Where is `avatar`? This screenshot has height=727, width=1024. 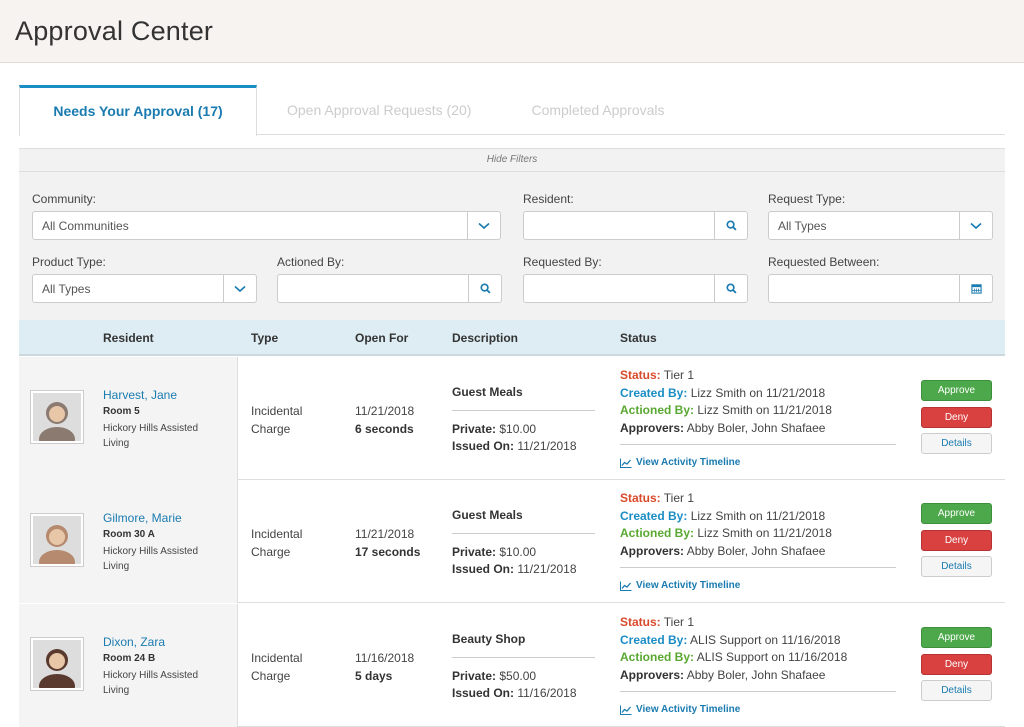
avatar is located at coordinates (57, 668).